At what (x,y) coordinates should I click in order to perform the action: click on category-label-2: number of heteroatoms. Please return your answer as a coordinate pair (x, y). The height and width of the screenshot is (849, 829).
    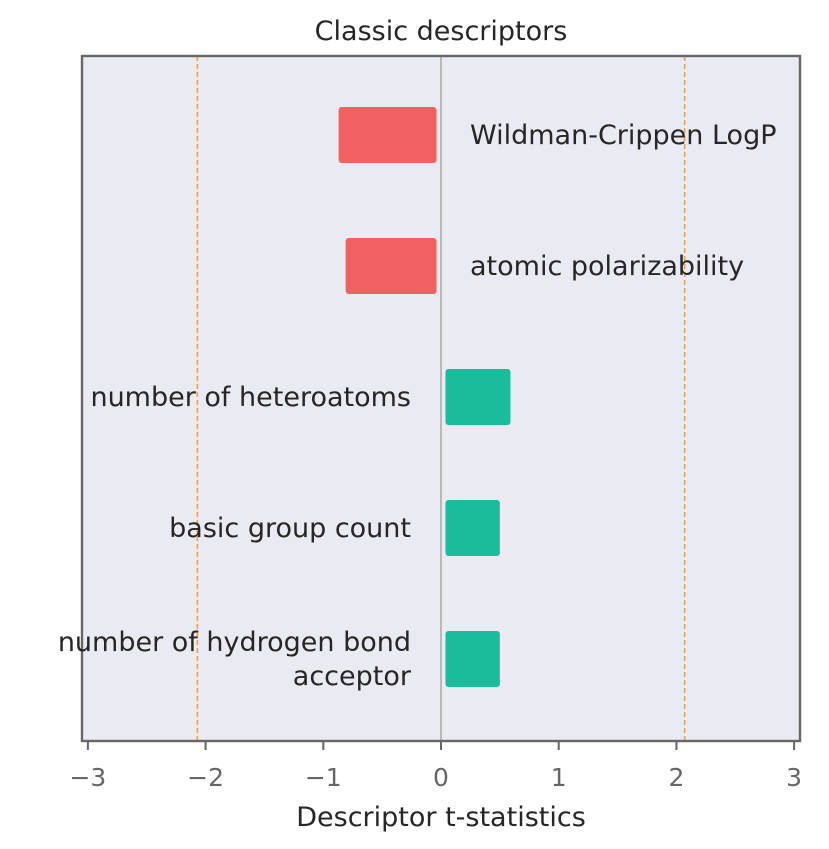
    Looking at the image, I should click on (250, 397).